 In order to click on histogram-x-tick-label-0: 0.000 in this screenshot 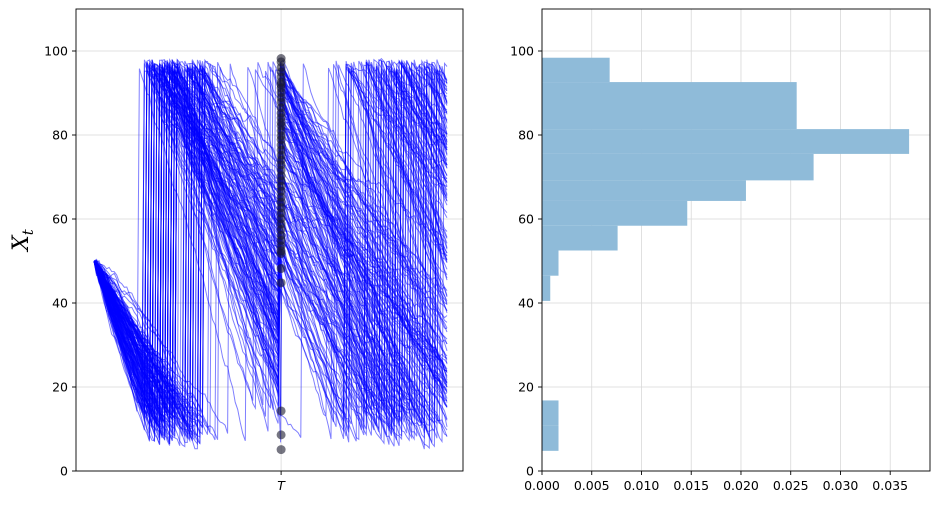, I will do `click(542, 485)`.